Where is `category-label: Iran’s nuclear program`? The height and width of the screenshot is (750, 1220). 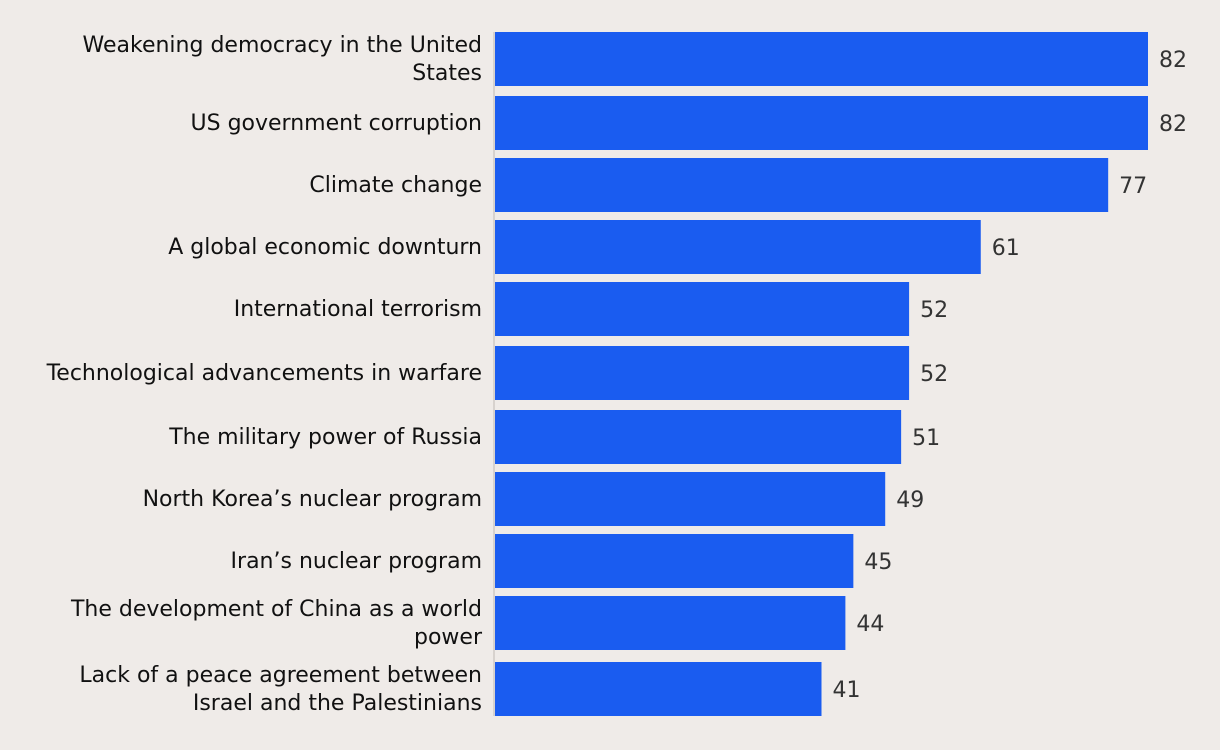
category-label: Iran’s nuclear program is located at coordinates (356, 561).